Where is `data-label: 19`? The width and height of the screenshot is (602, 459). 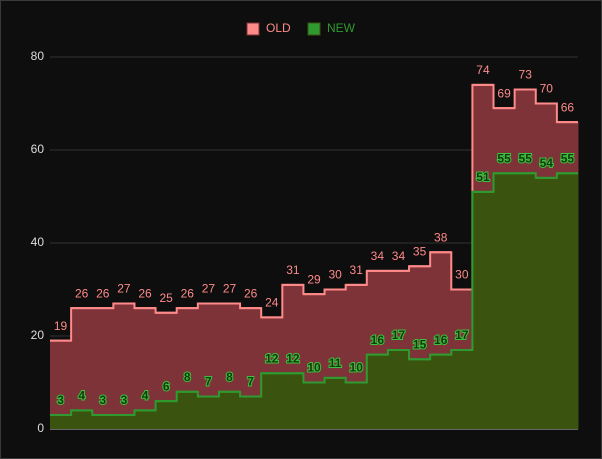
data-label: 19 is located at coordinates (61, 326).